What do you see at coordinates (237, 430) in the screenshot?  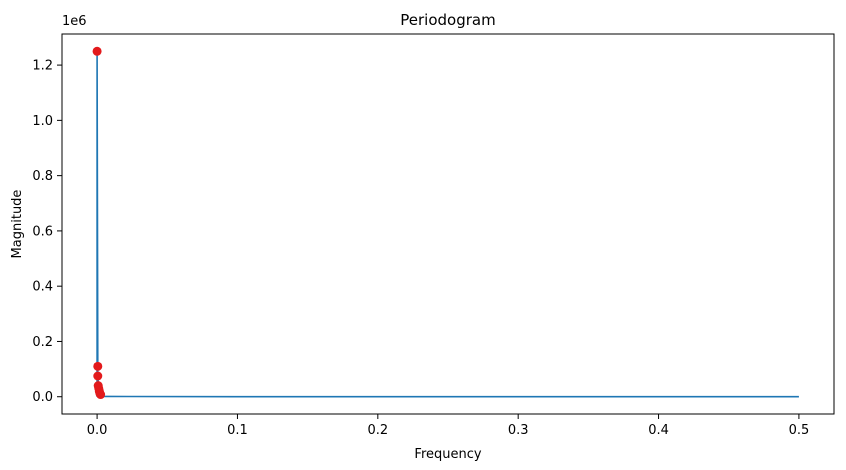 I see `x-tick-label: 0.1` at bounding box center [237, 430].